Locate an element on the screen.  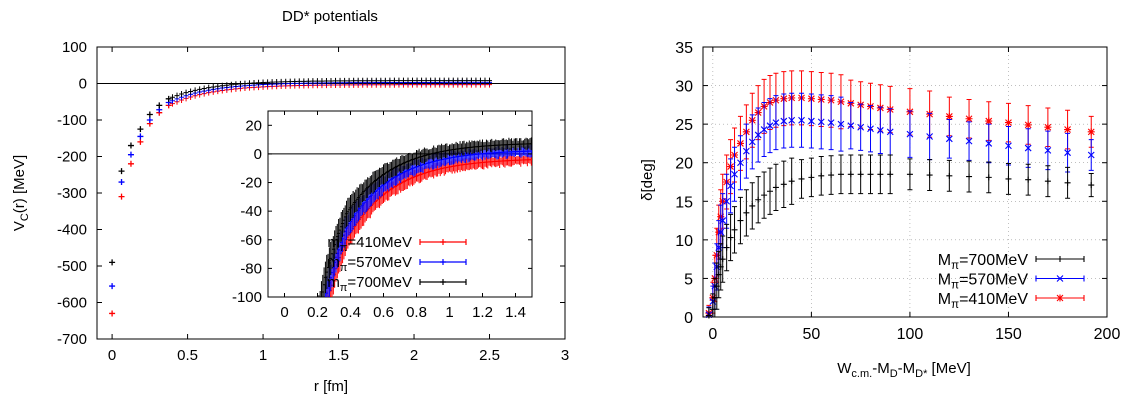
x-tick-label: 2 is located at coordinates (414, 355).